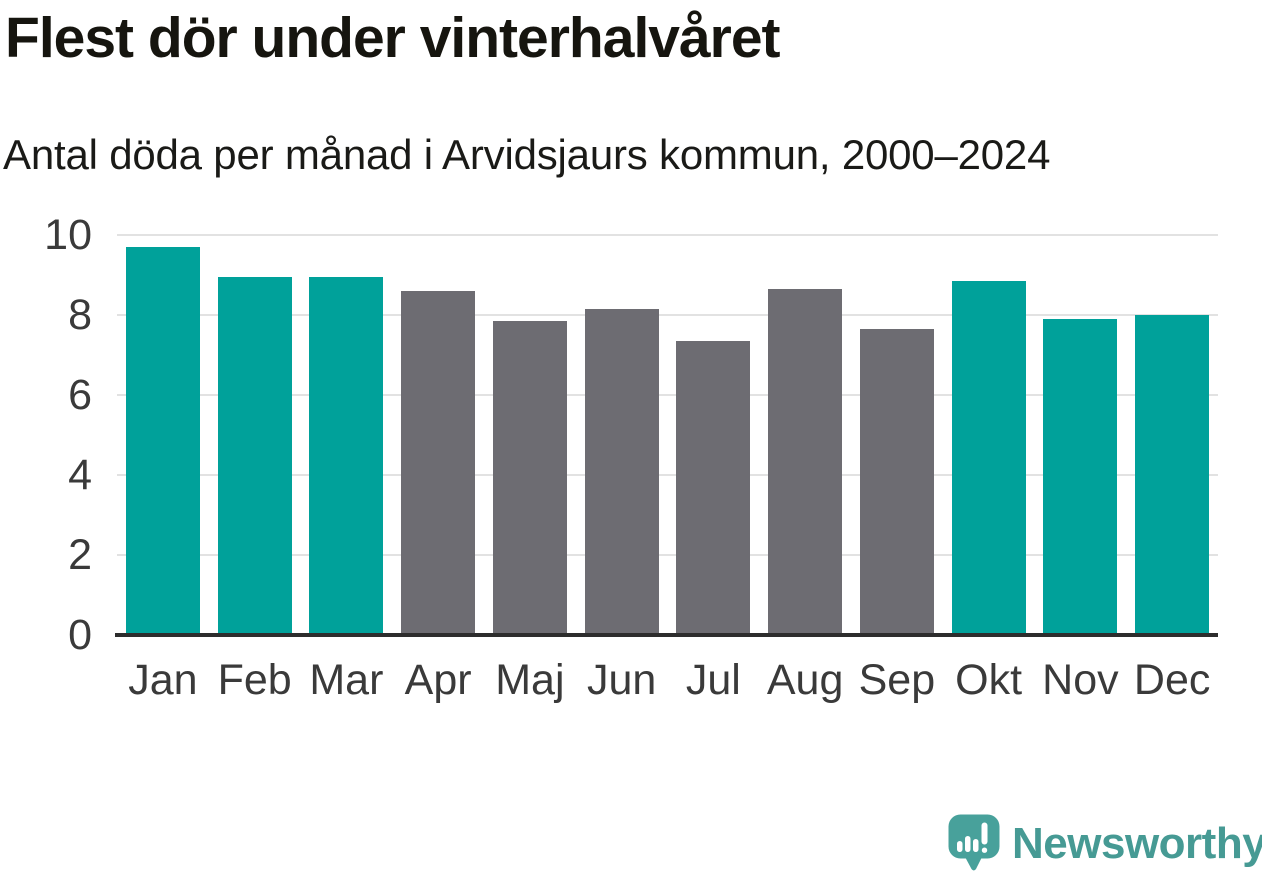  What do you see at coordinates (1137, 843) in the screenshot?
I see `brand-wordmark: Newsworthy` at bounding box center [1137, 843].